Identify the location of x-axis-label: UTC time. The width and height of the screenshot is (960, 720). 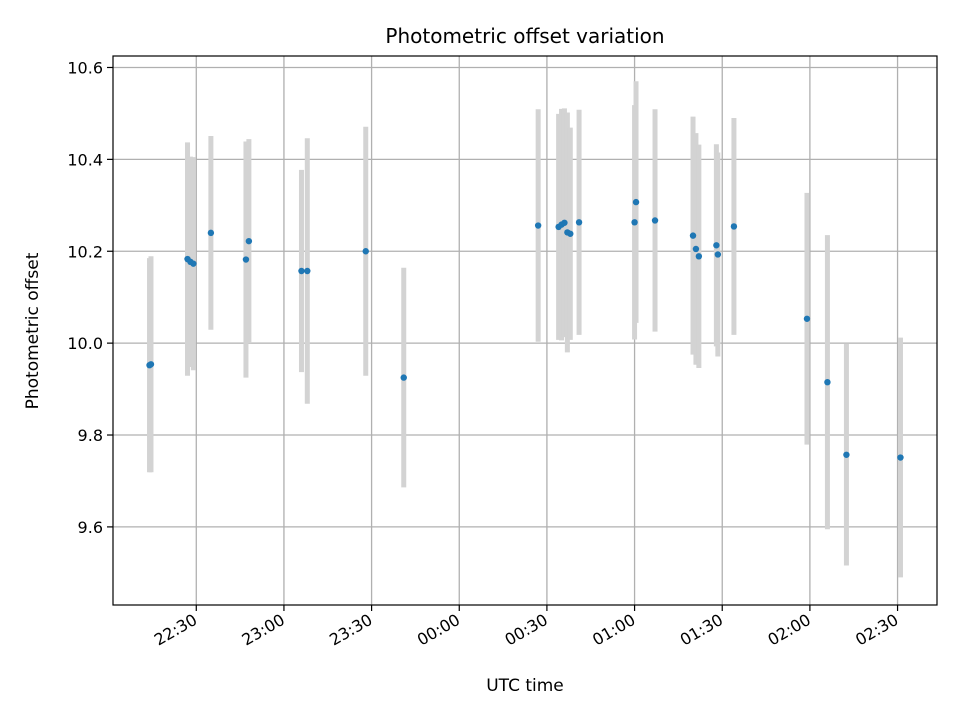
(525, 686).